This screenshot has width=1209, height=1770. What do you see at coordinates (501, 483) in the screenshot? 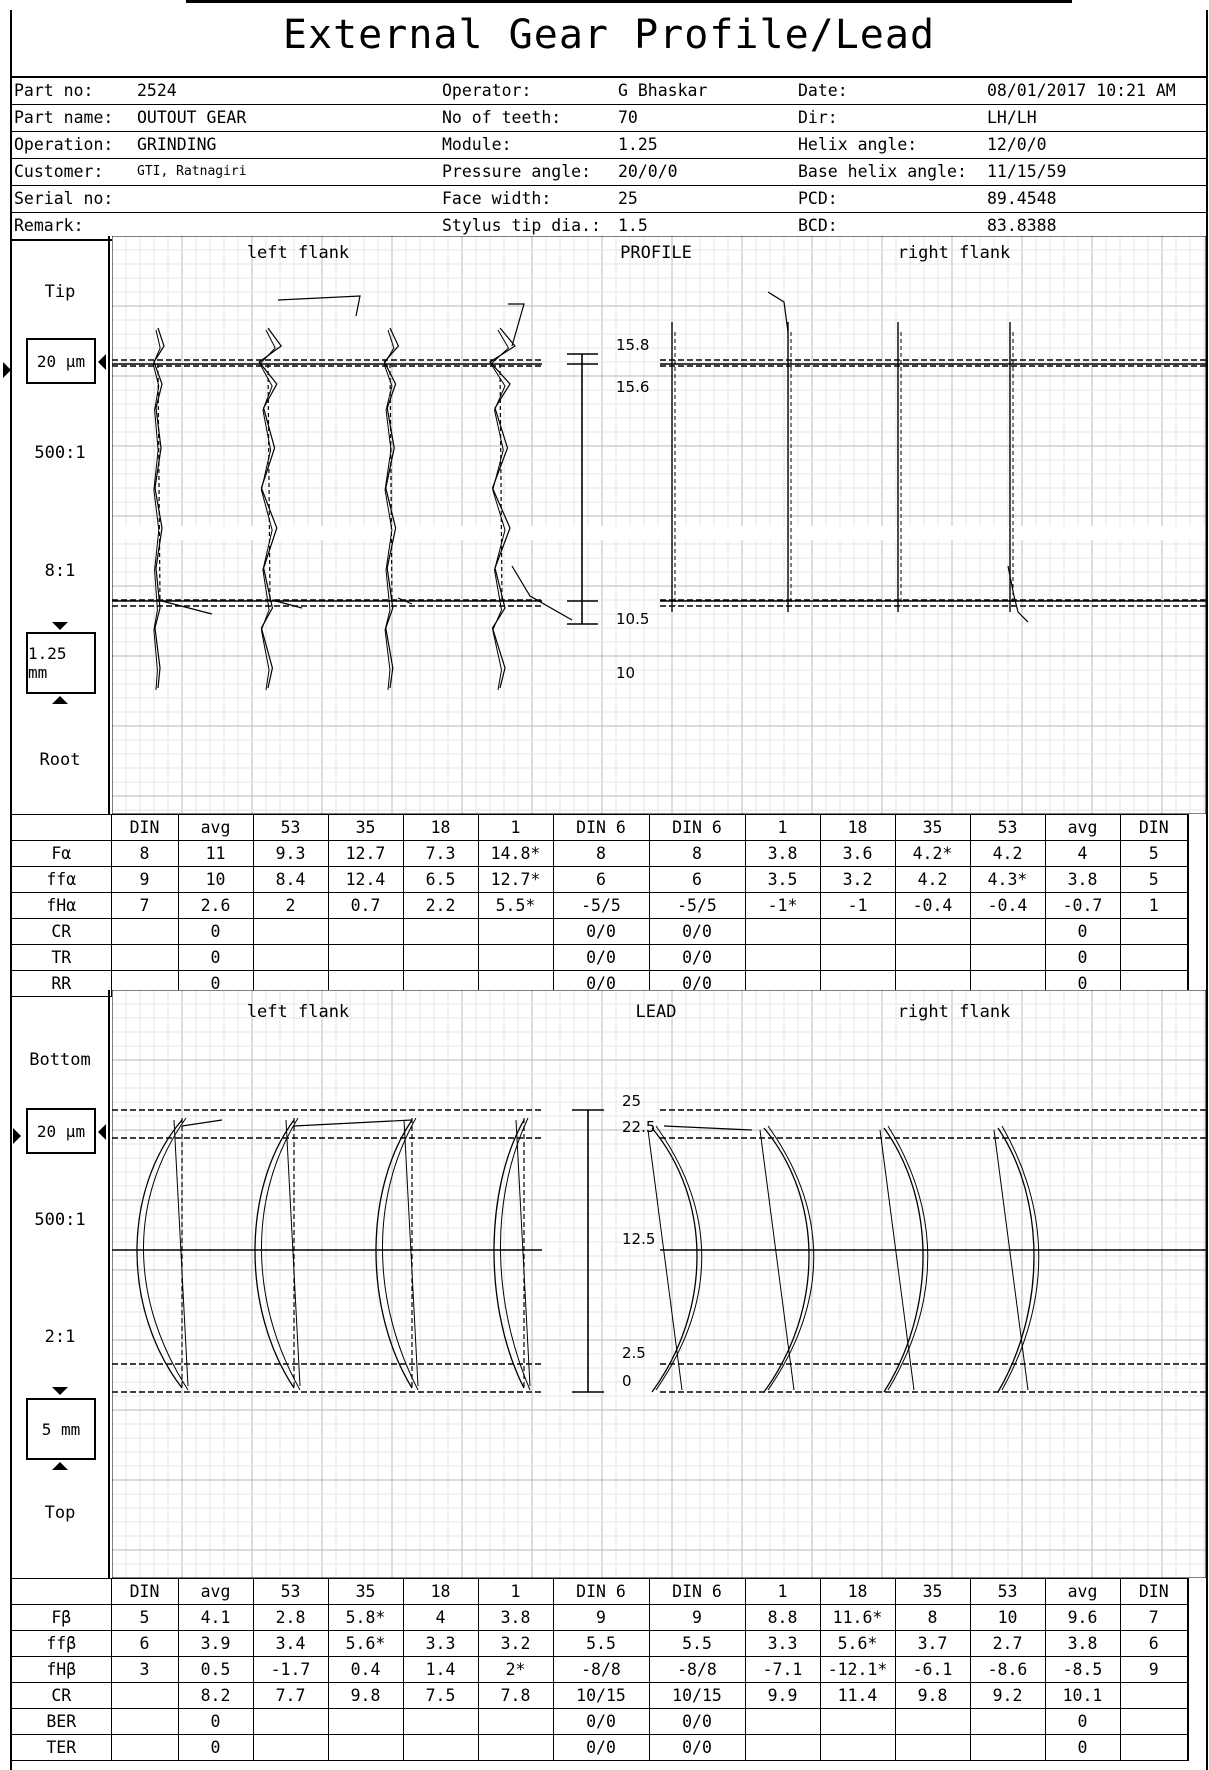
I see `reference-line` at bounding box center [501, 483].